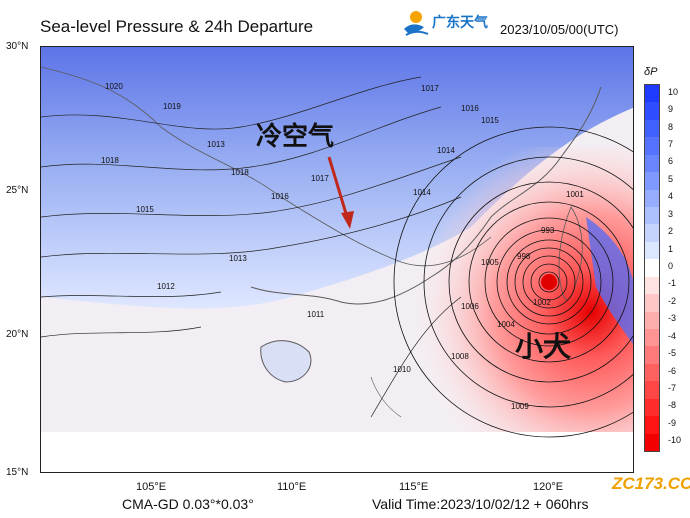  Describe the element at coordinates (172, 106) in the screenshot. I see `contour-label: 1019` at that location.